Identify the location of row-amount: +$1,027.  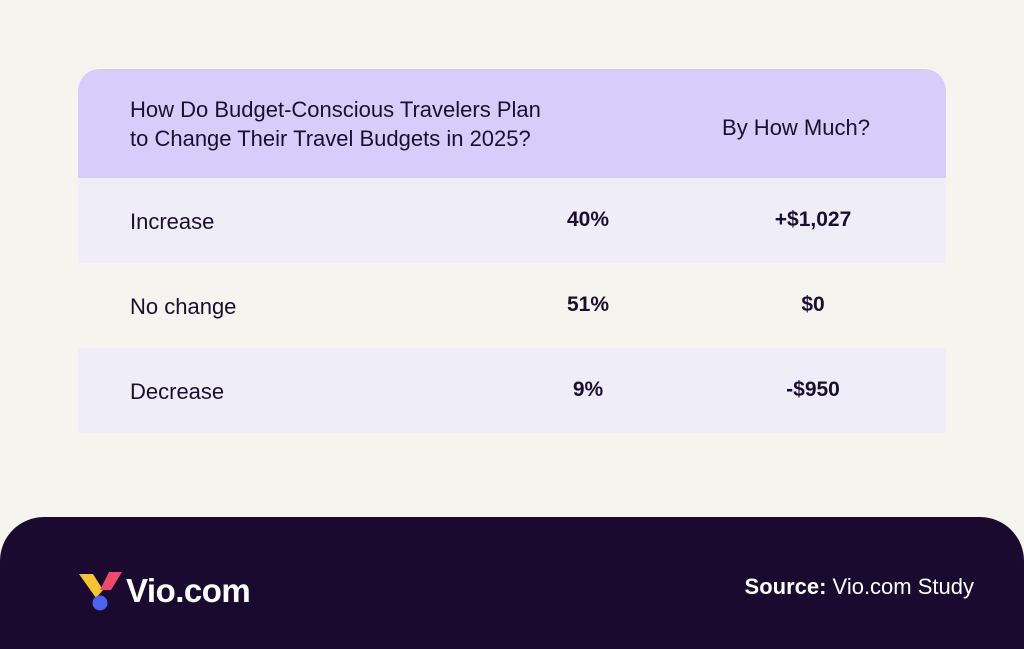
(813, 219).